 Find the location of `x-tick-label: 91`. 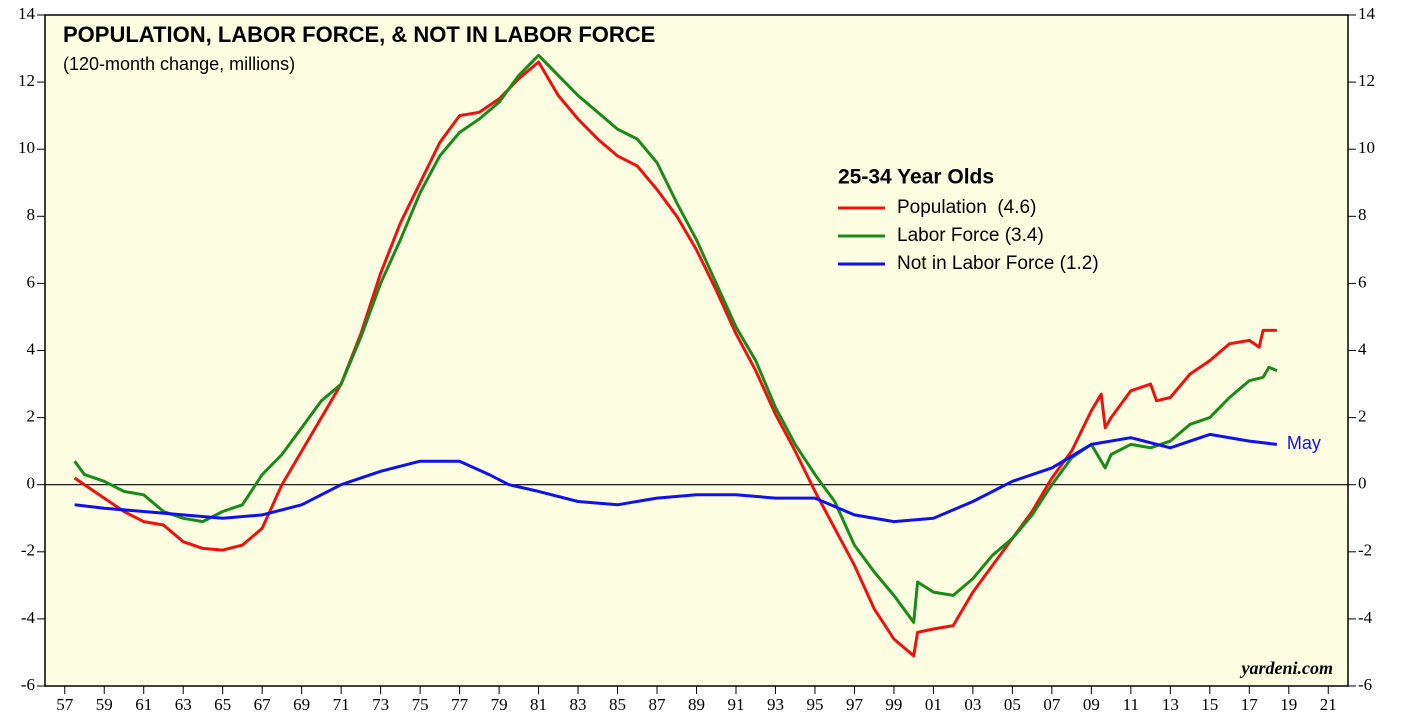

x-tick-label: 91 is located at coordinates (735, 704).